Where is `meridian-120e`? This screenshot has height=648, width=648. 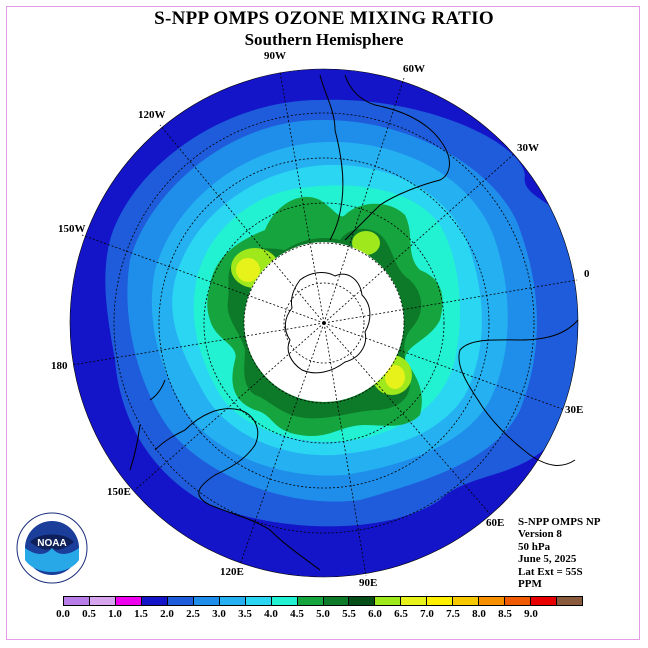 meridian-120e is located at coordinates (282, 444).